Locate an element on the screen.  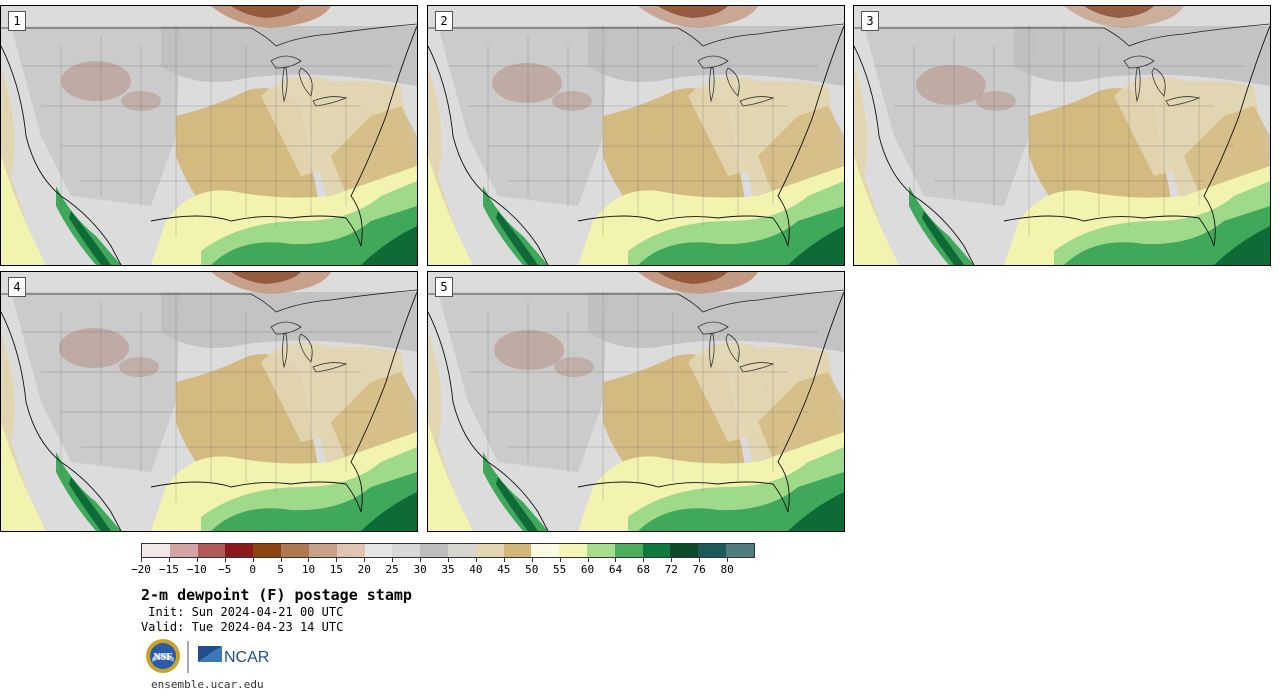
baja-green is located at coordinates (941, 225).